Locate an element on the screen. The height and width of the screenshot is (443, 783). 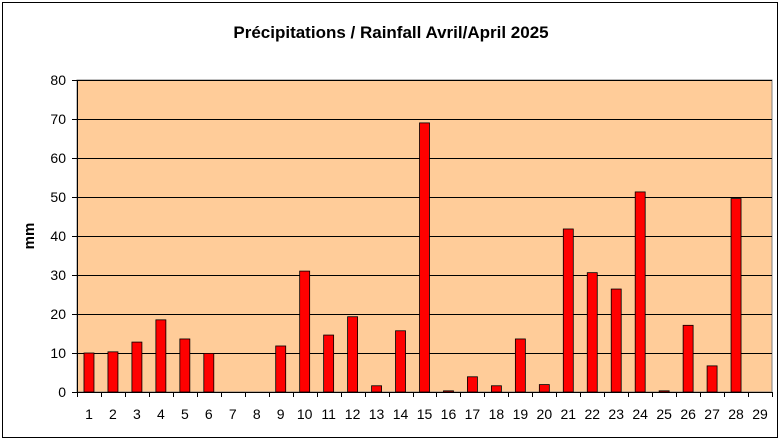
x-tick-label: 1 is located at coordinates (89, 414).